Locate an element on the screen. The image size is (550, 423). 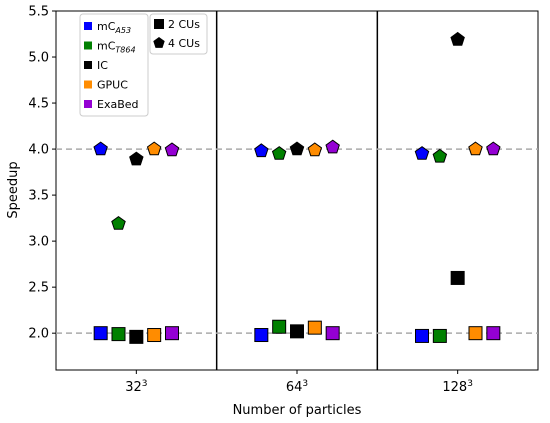
y-tick-label: 3.0 is located at coordinates (38, 242).